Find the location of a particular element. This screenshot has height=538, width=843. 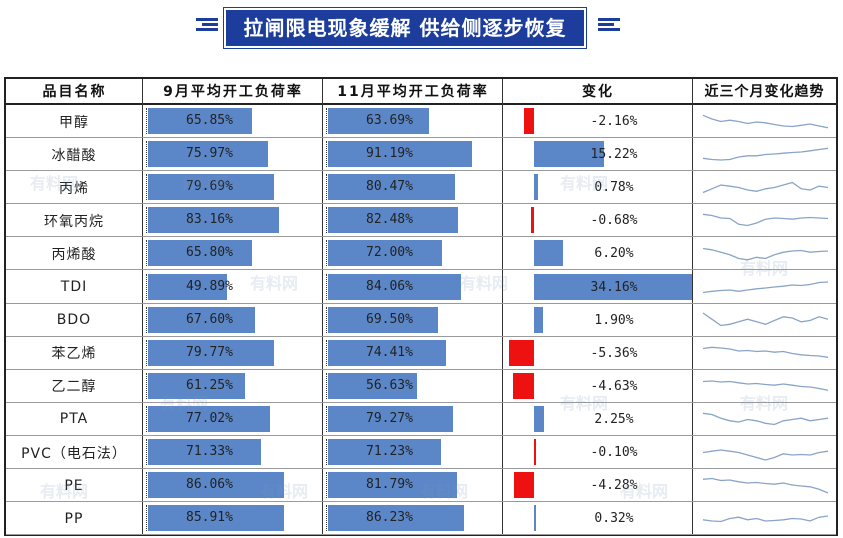

row-name: 苯乙烯 is located at coordinates (74, 354).